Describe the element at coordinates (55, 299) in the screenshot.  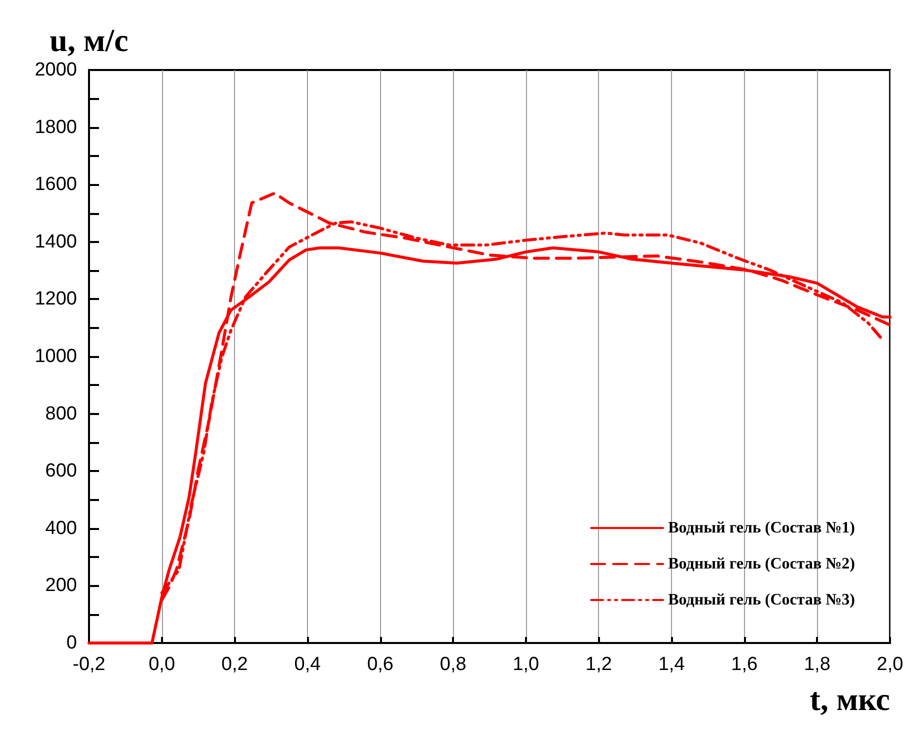
I see `y-tick-label: 1200` at that location.